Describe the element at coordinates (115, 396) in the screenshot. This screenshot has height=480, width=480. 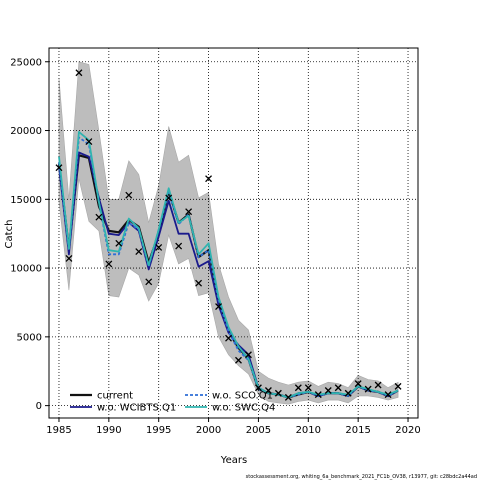
I see `legend-label: current` at that location.